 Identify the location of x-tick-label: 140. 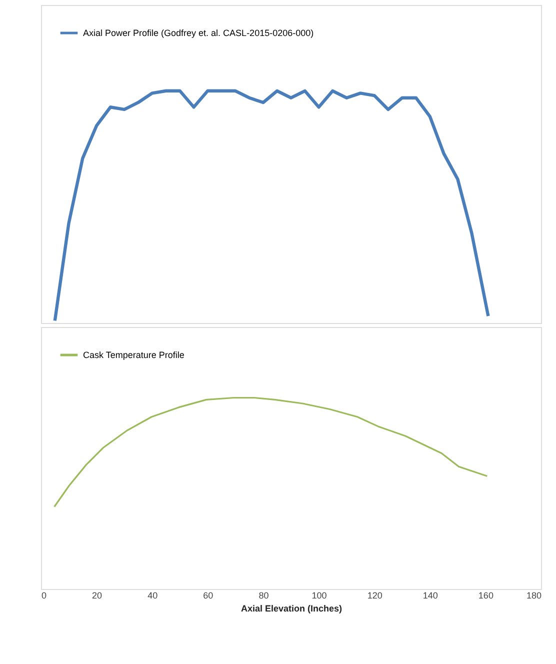
(430, 595).